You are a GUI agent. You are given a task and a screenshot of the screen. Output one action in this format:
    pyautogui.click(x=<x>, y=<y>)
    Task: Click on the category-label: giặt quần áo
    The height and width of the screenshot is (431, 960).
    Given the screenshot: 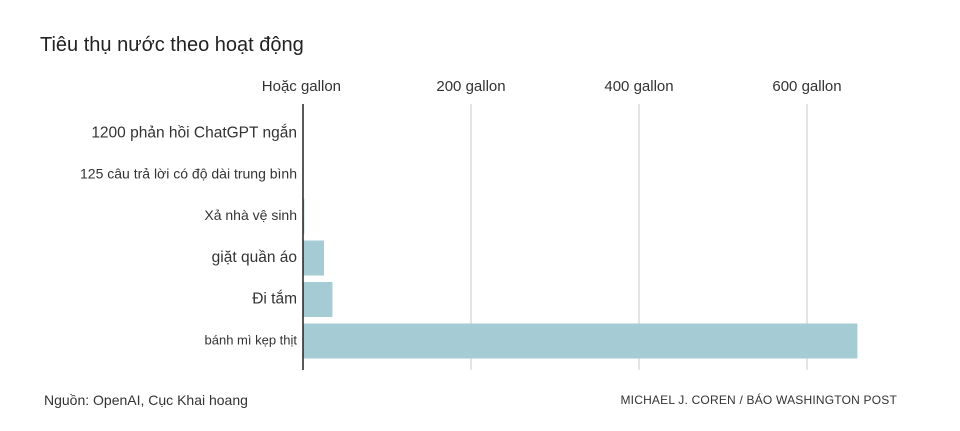 What is the action you would take?
    pyautogui.click(x=254, y=257)
    